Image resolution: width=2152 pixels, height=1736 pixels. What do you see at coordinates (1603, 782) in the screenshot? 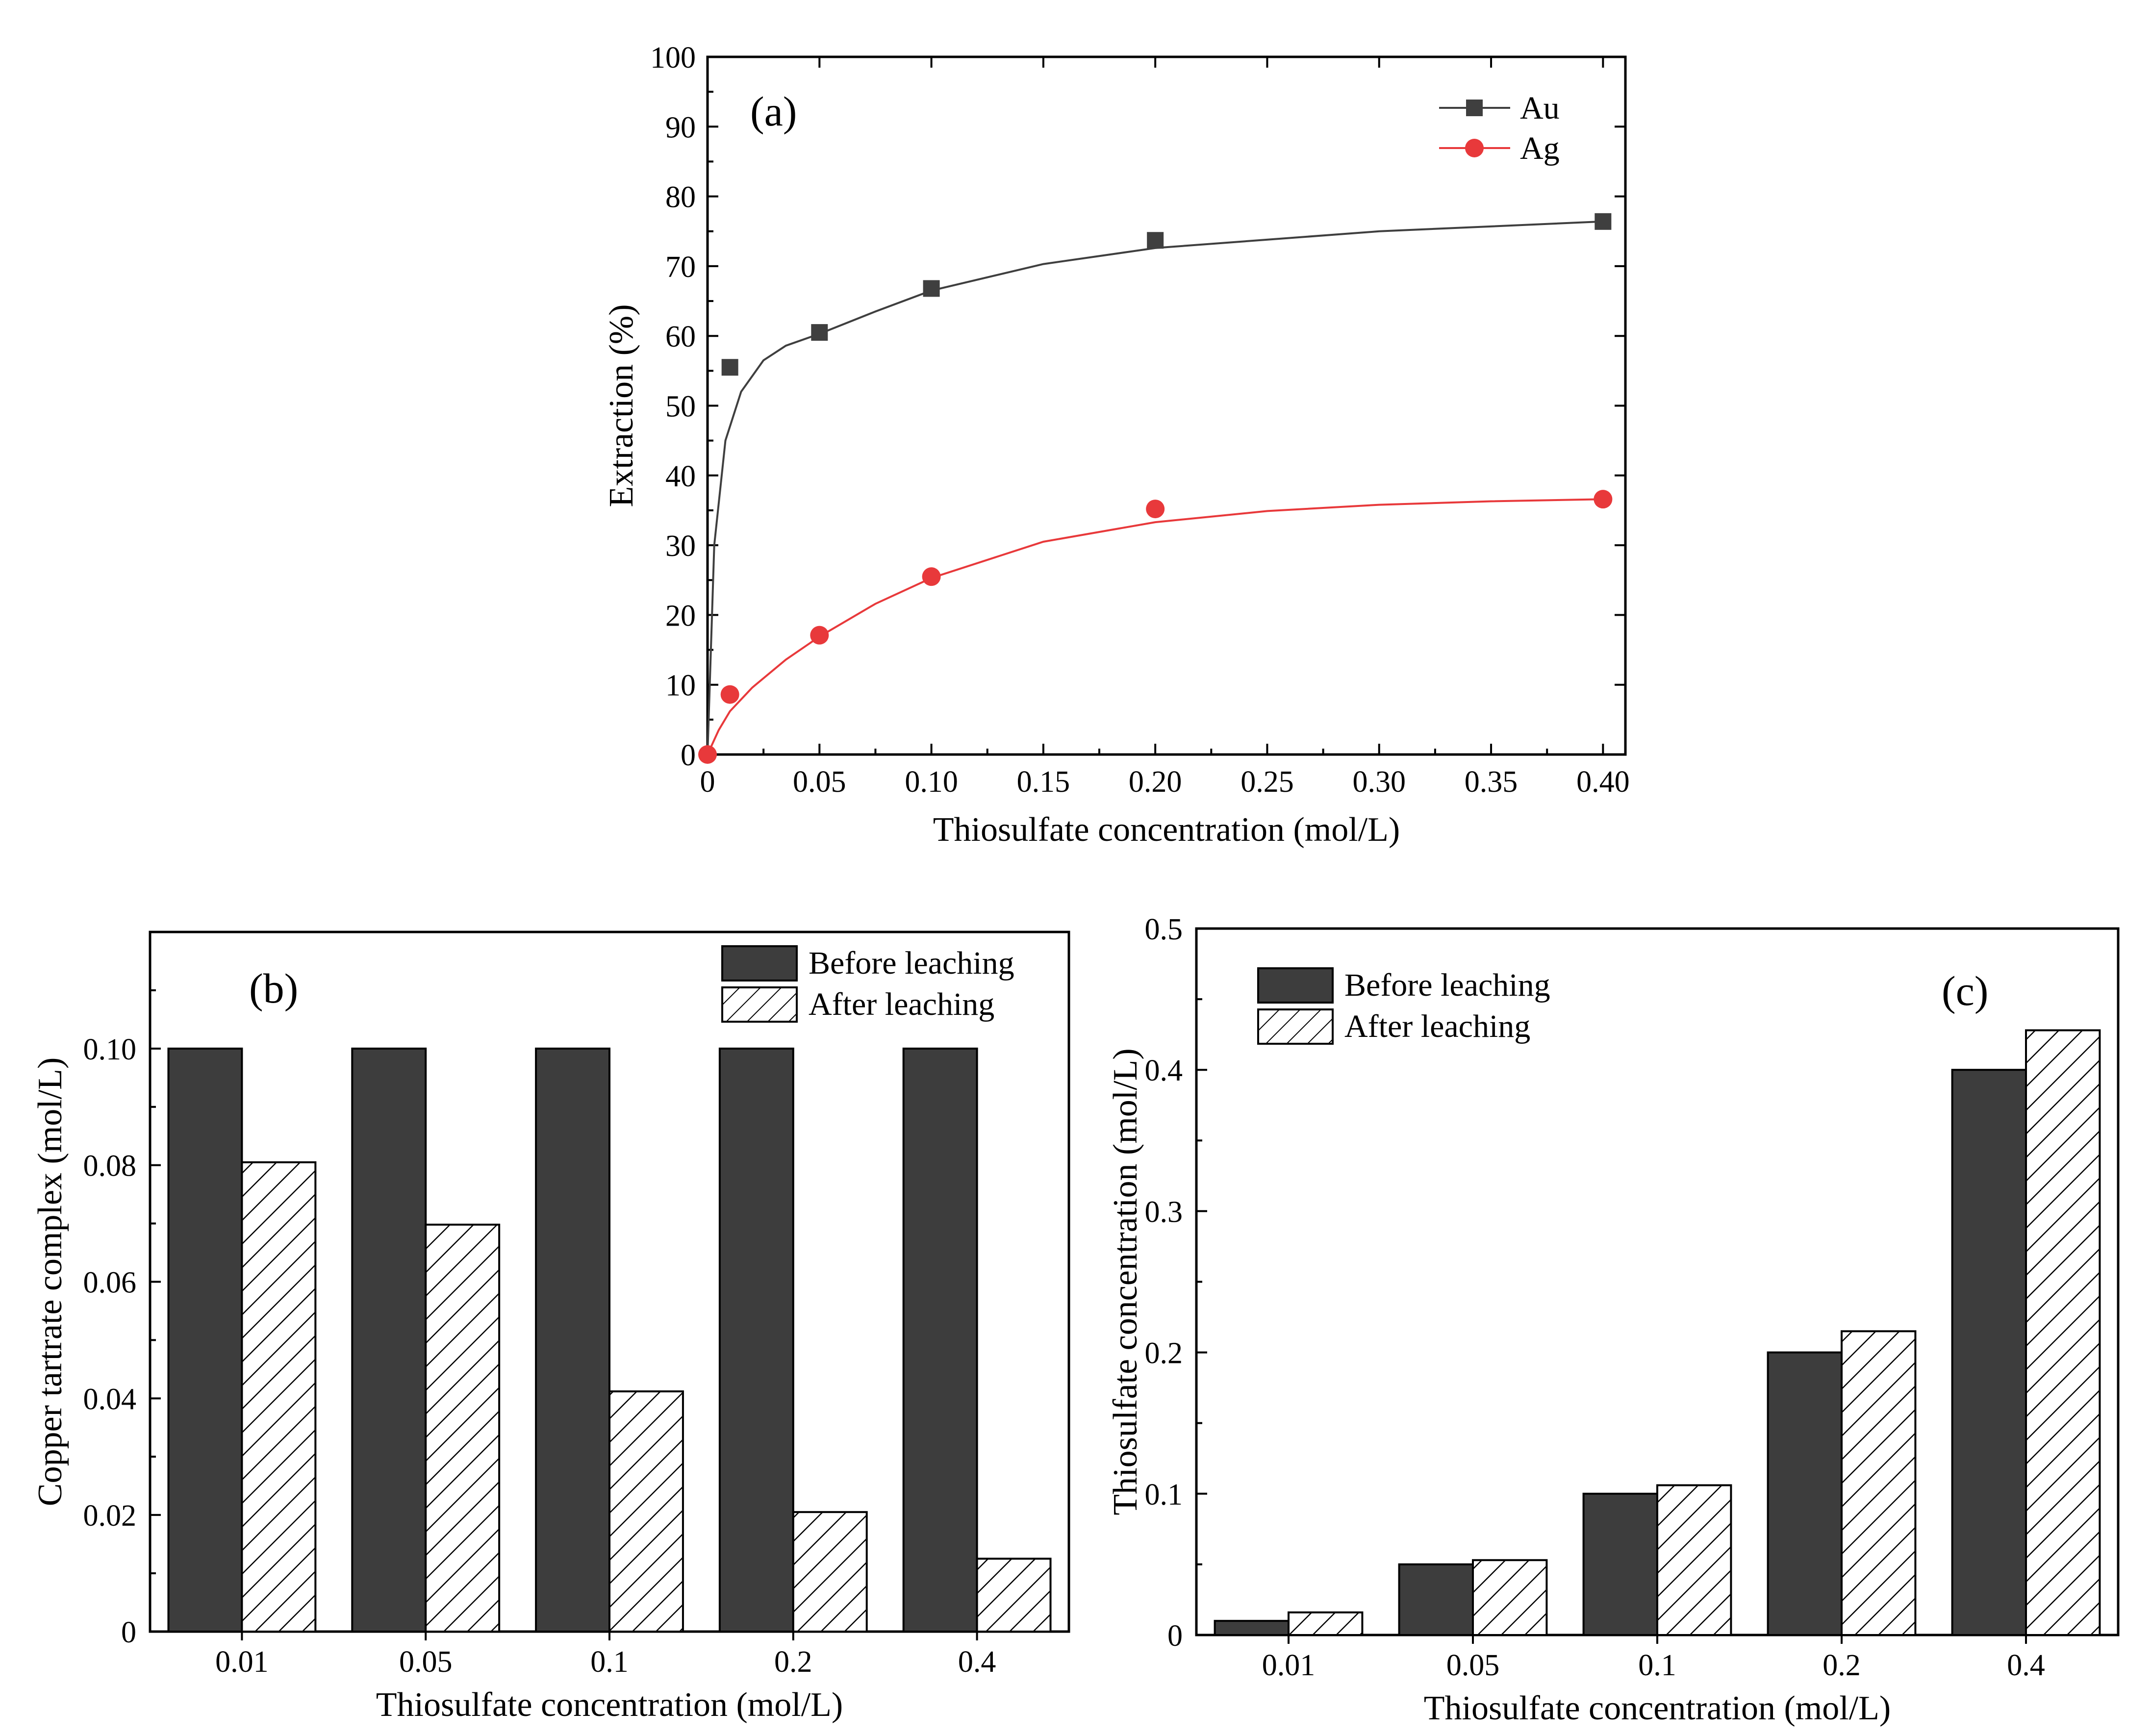
I see `x-tick-label: 0.40` at bounding box center [1603, 782].